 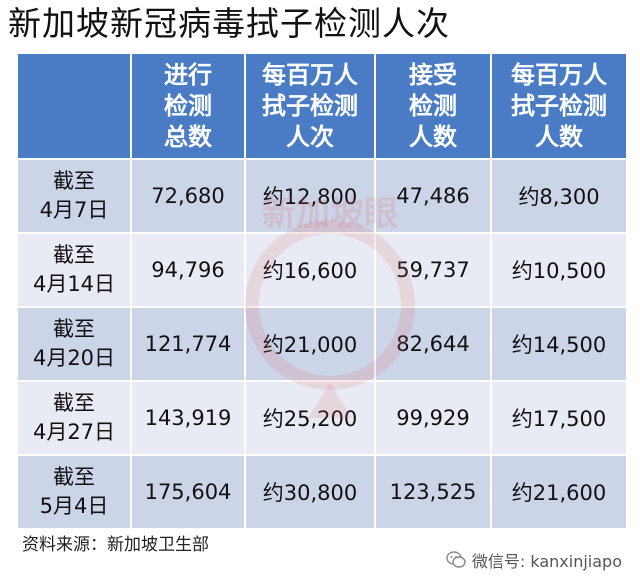 I want to click on table-row: 截至 4月20日 121,774 约21,000 82,644 约14,500, so click(x=322, y=344).